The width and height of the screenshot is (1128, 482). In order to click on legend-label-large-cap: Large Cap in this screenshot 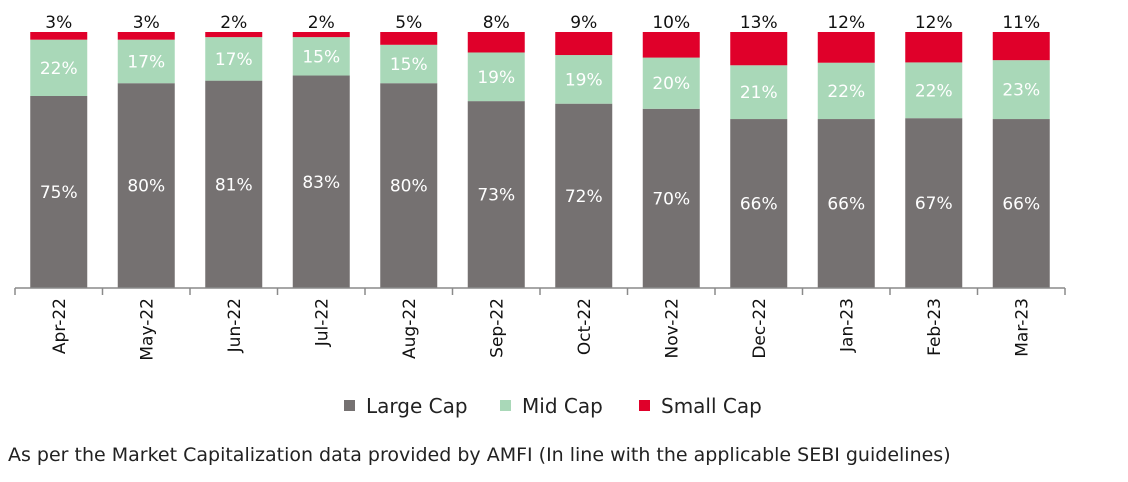, I will do `click(417, 406)`.